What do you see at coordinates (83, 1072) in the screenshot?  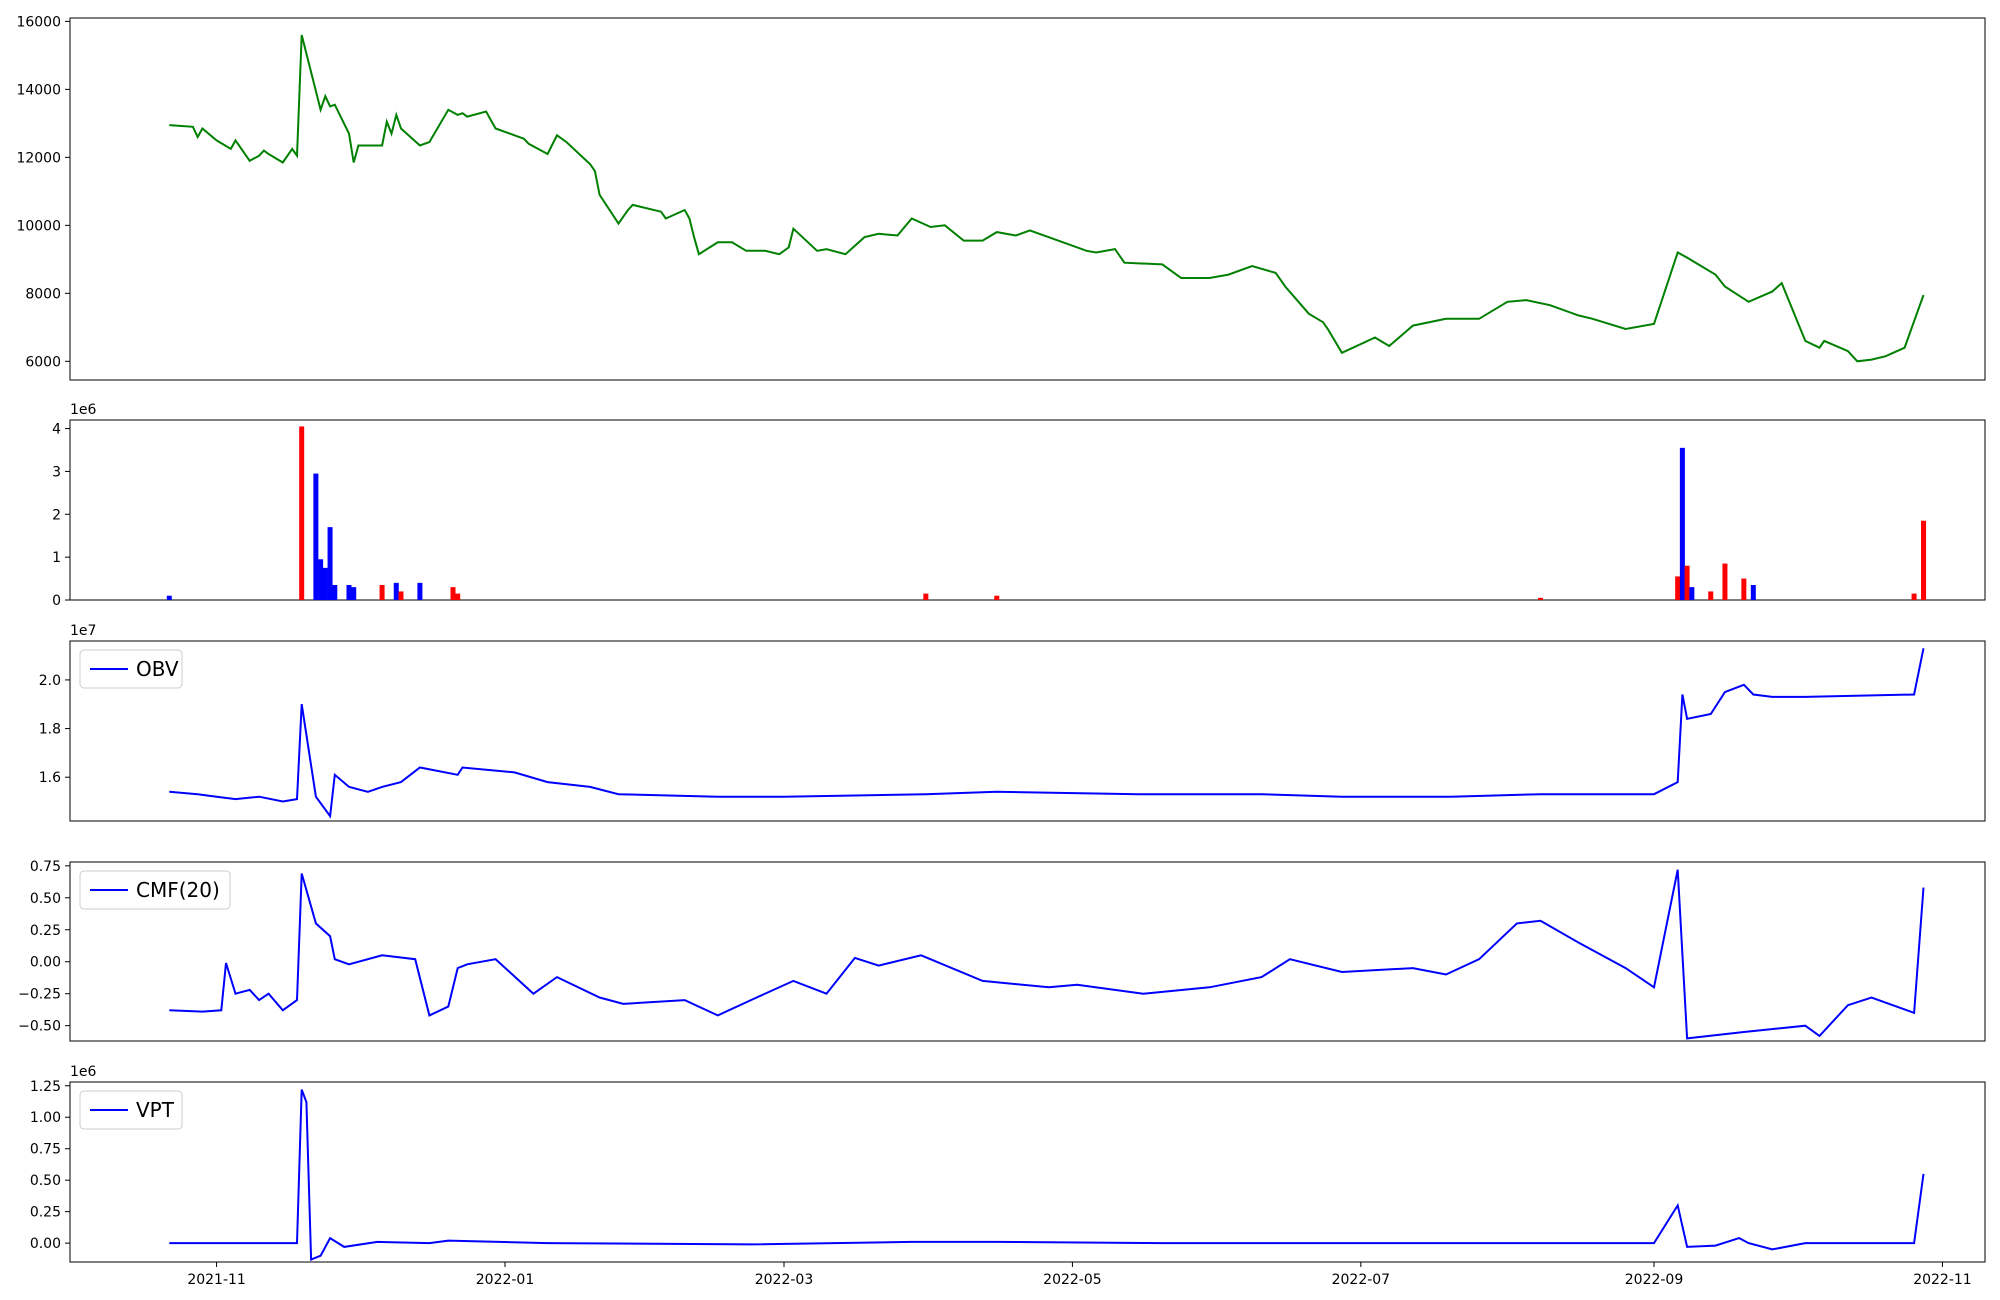 I see `vpt-exponent-label: 1e6` at bounding box center [83, 1072].